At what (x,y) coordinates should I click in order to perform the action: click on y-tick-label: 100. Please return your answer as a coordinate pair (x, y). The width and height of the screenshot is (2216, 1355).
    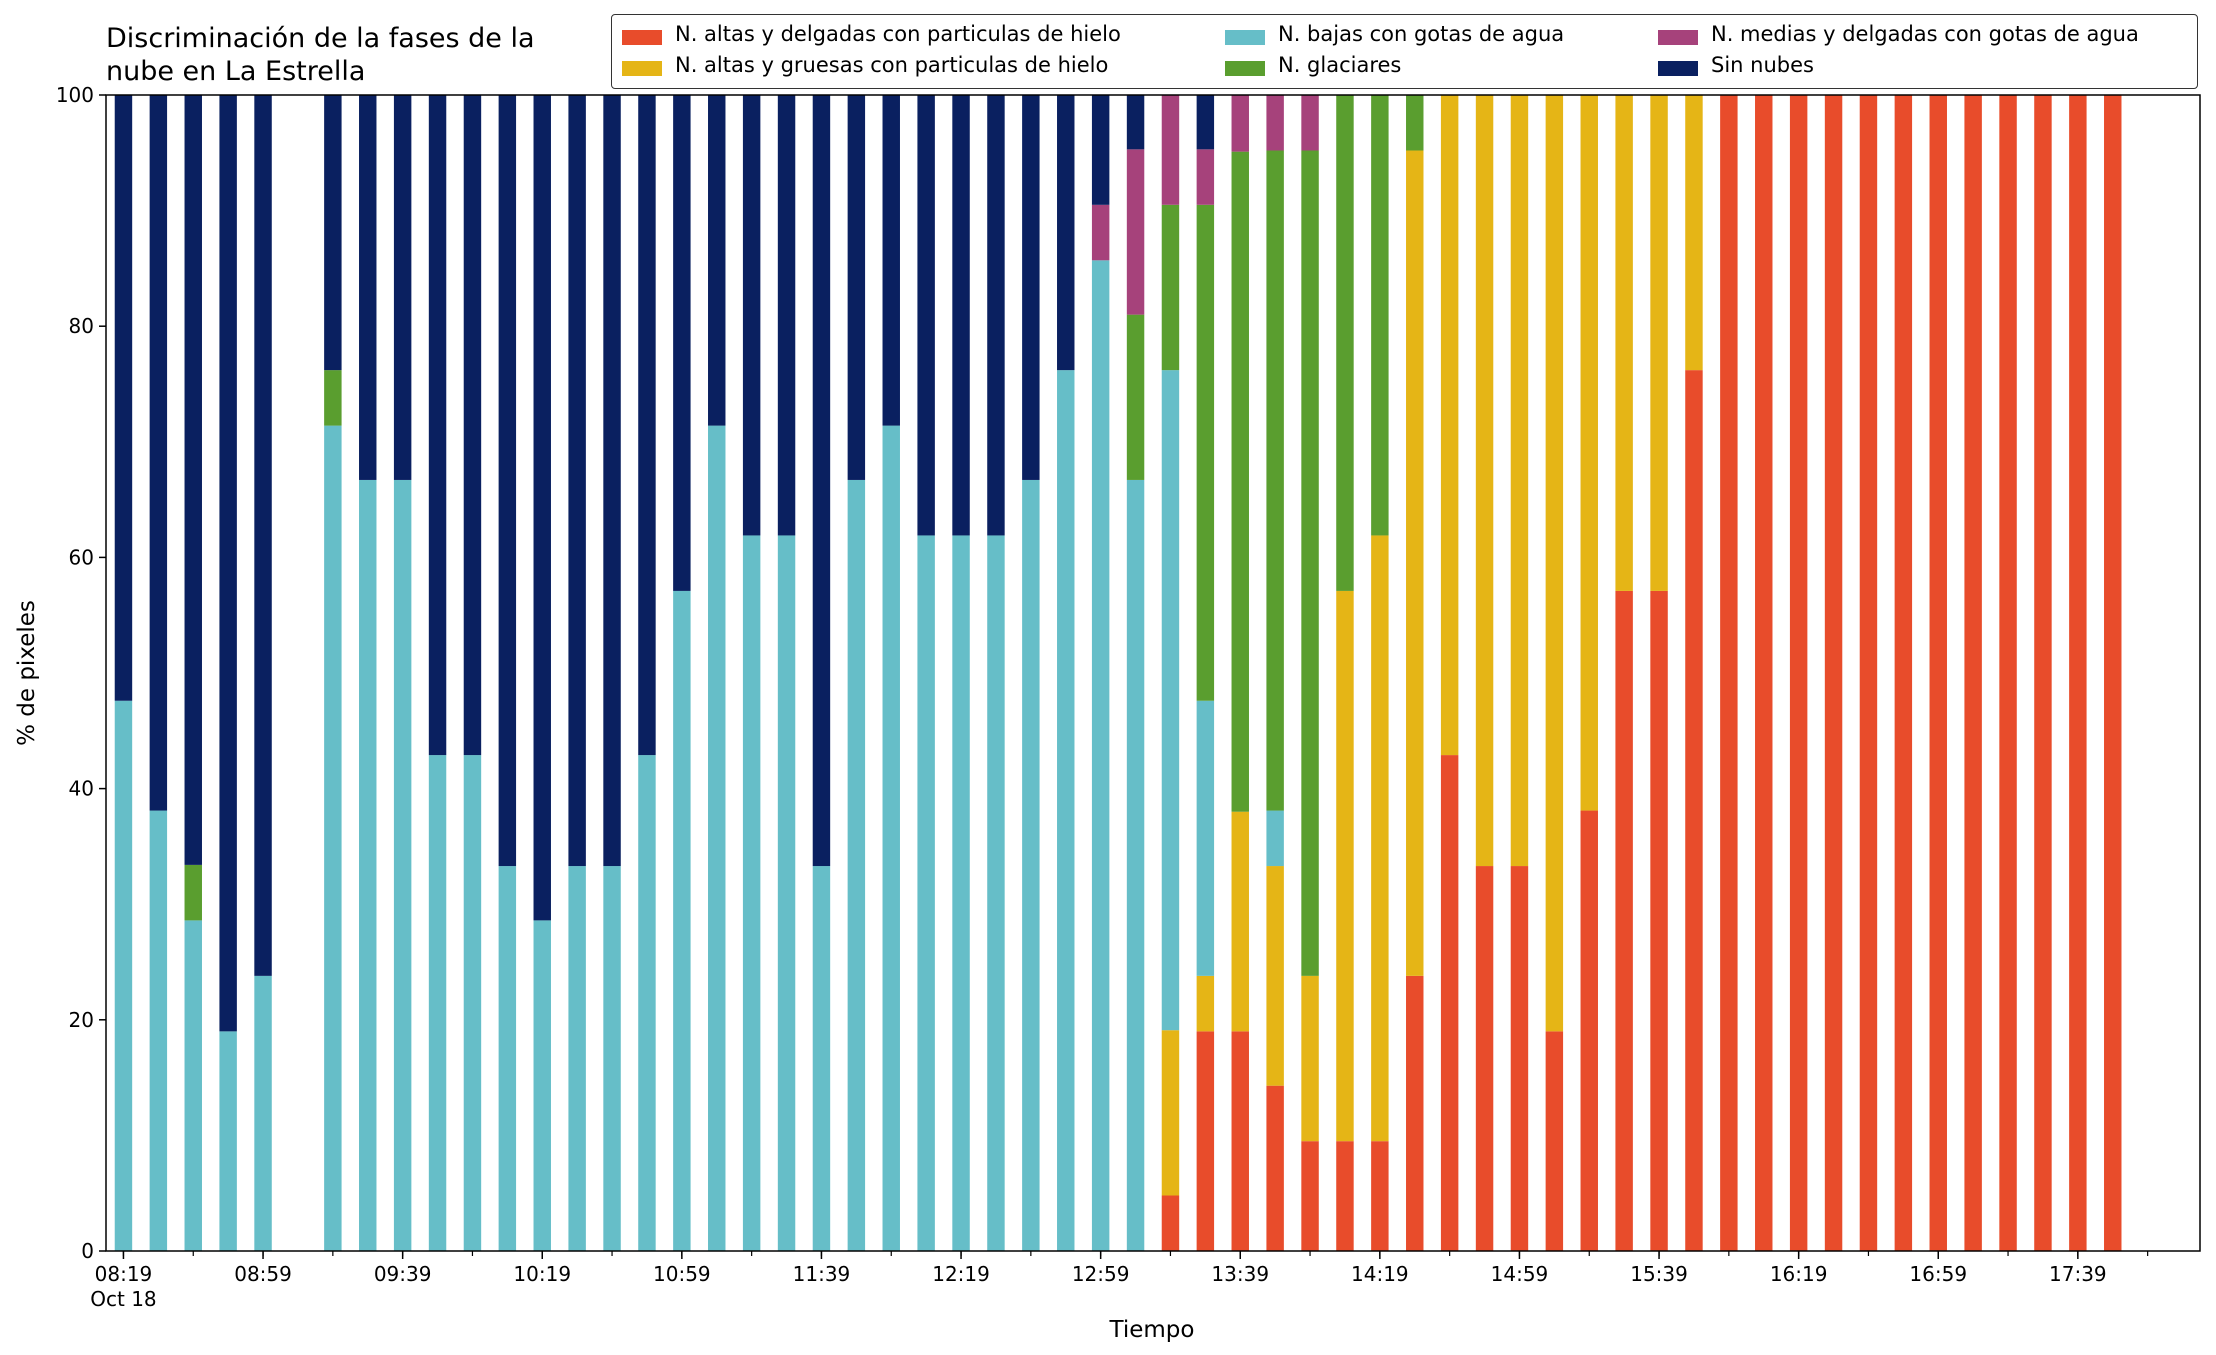
    Looking at the image, I should click on (75, 95).